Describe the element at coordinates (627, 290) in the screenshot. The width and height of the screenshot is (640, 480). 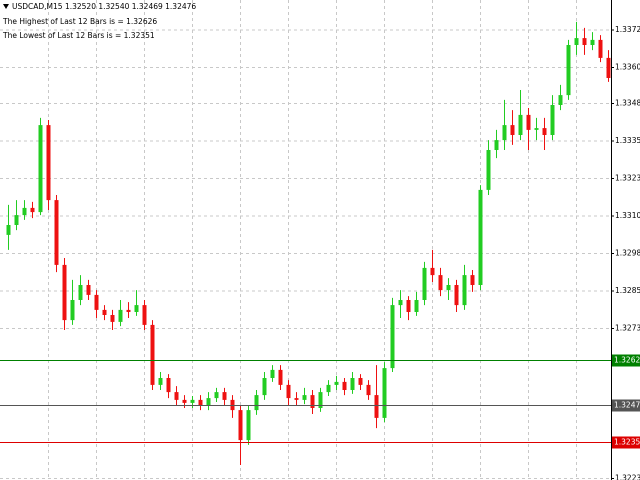
I see `y-tick-label: 1.32855` at that location.